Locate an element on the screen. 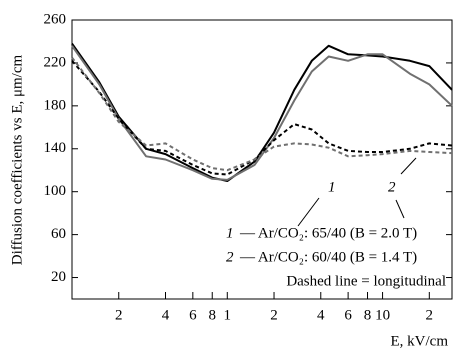  legend-note: Dashed line = longitudinal is located at coordinates (366, 281).